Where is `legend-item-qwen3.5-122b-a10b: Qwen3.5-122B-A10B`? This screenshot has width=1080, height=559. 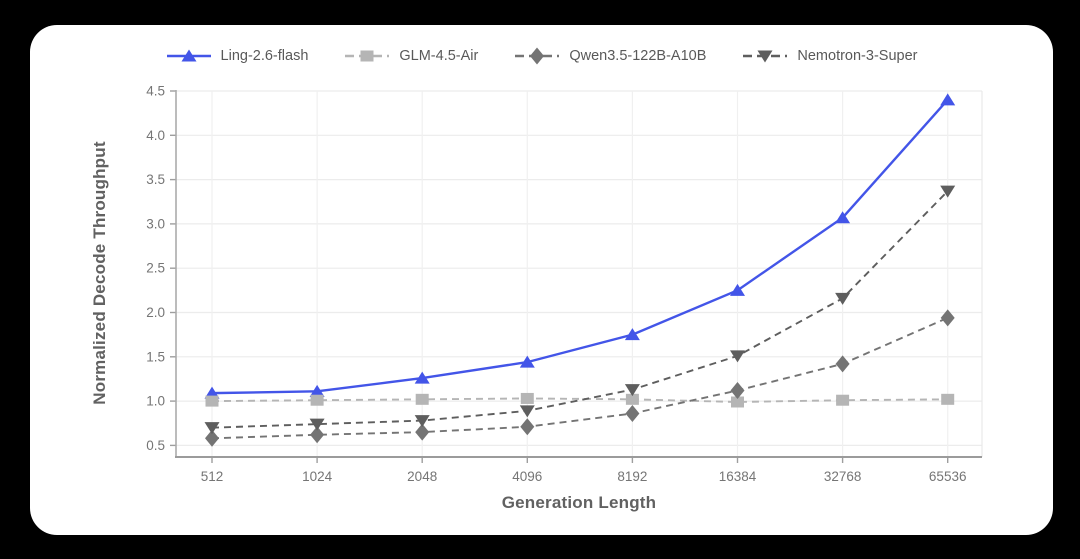
legend-item-qwen3.5-122b-a10b: Qwen3.5-122B-A10B is located at coordinates (610, 56).